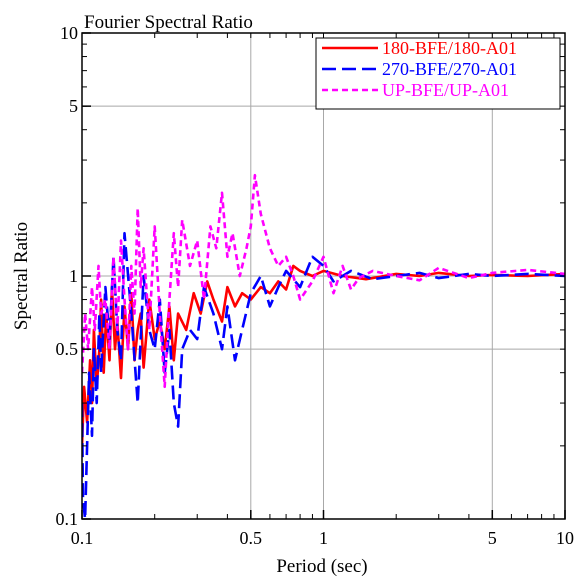  Describe the element at coordinates (445, 90) in the screenshot. I see `legend-label: UP-BFE/UP-A01` at that location.